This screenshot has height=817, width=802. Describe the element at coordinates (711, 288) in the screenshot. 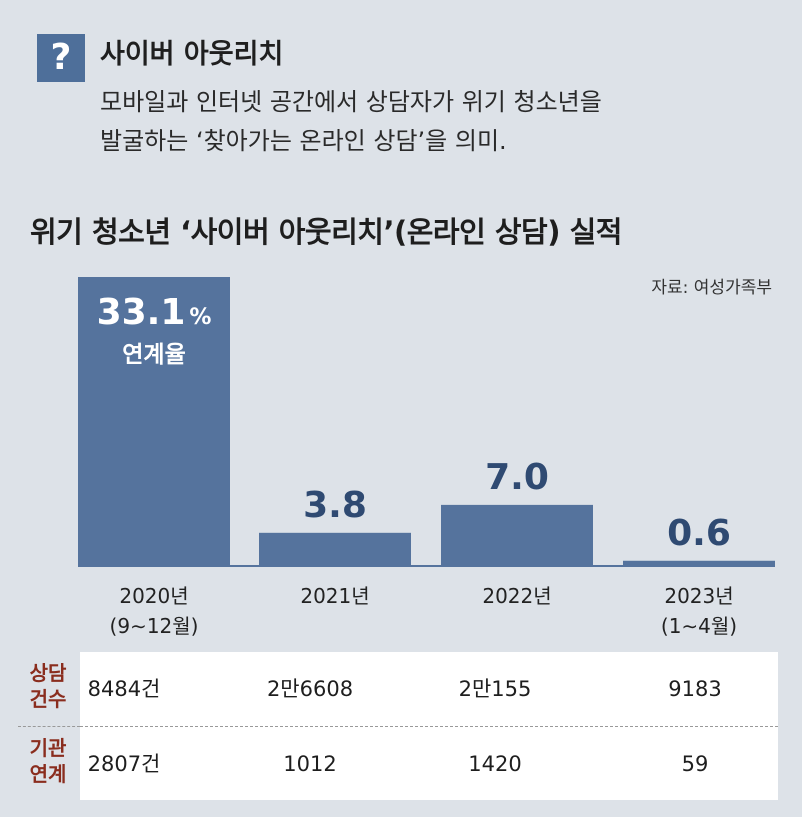

I see `source-note: 자료: 여성가족부` at that location.